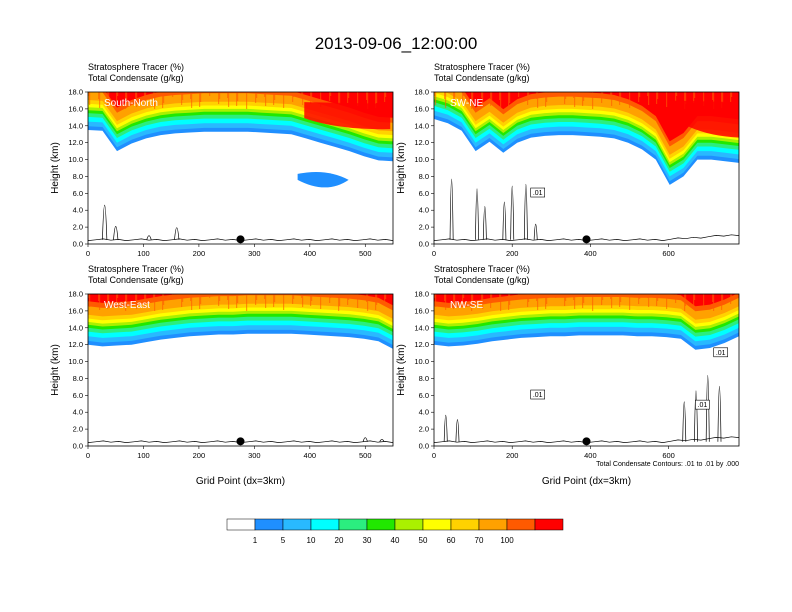  Describe the element at coordinates (254, 455) in the screenshot. I see `x-tick-label: 300` at that location.